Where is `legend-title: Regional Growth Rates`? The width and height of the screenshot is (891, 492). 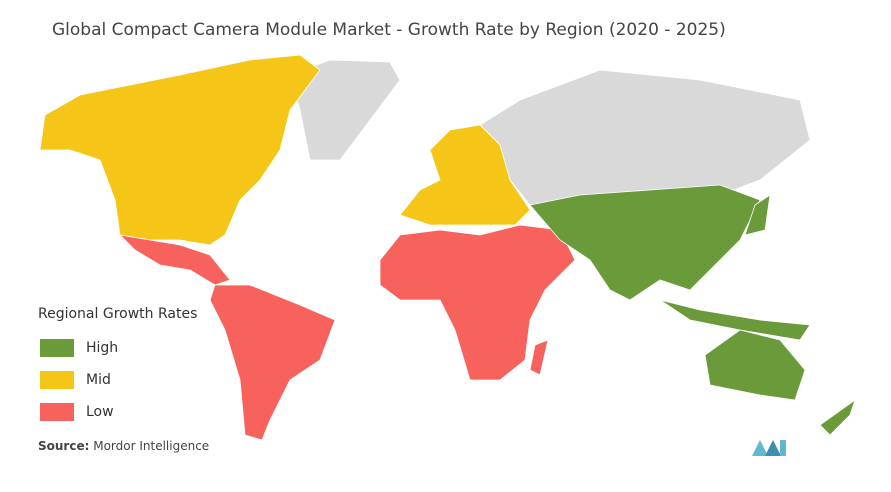
legend-title: Regional Growth Rates is located at coordinates (117, 314).